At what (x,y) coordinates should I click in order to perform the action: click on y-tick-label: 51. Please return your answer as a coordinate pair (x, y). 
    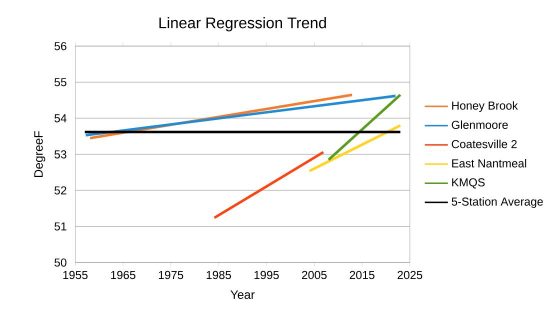
    Looking at the image, I should click on (60, 226).